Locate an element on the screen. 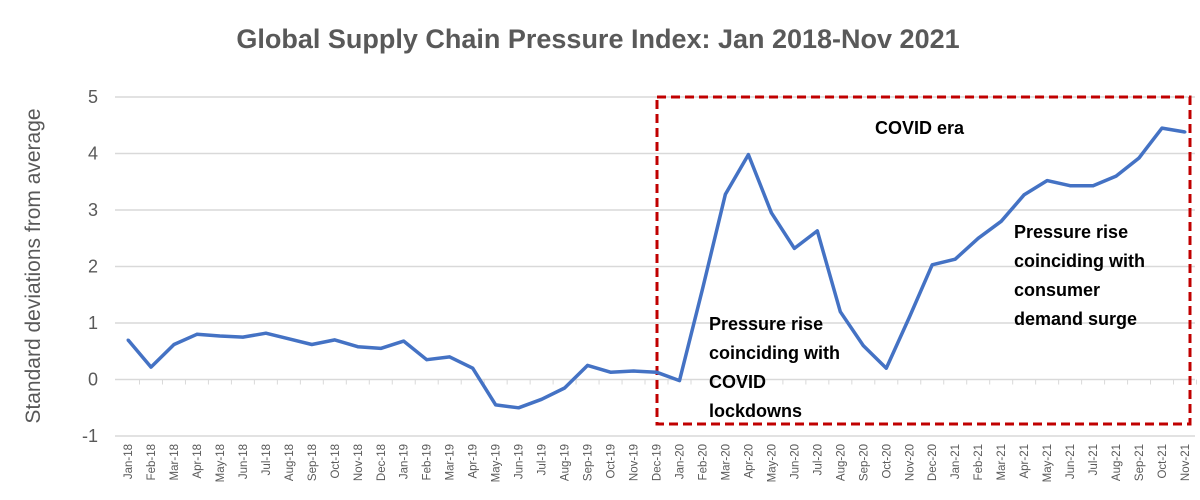 This screenshot has height=500, width=1200. x-tick-label: Aug-18 is located at coordinates (290, 462).